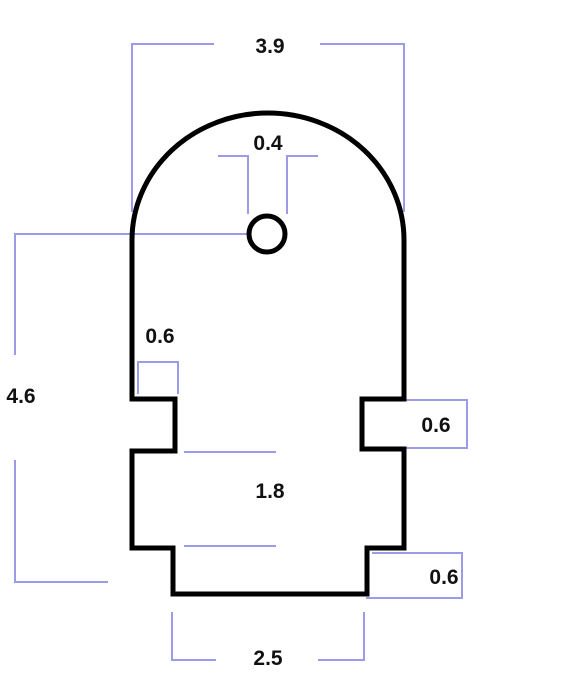 The width and height of the screenshot is (569, 681). Describe the element at coordinates (414, 575) in the screenshot. I see `dim-bottom-step-bracket` at that location.